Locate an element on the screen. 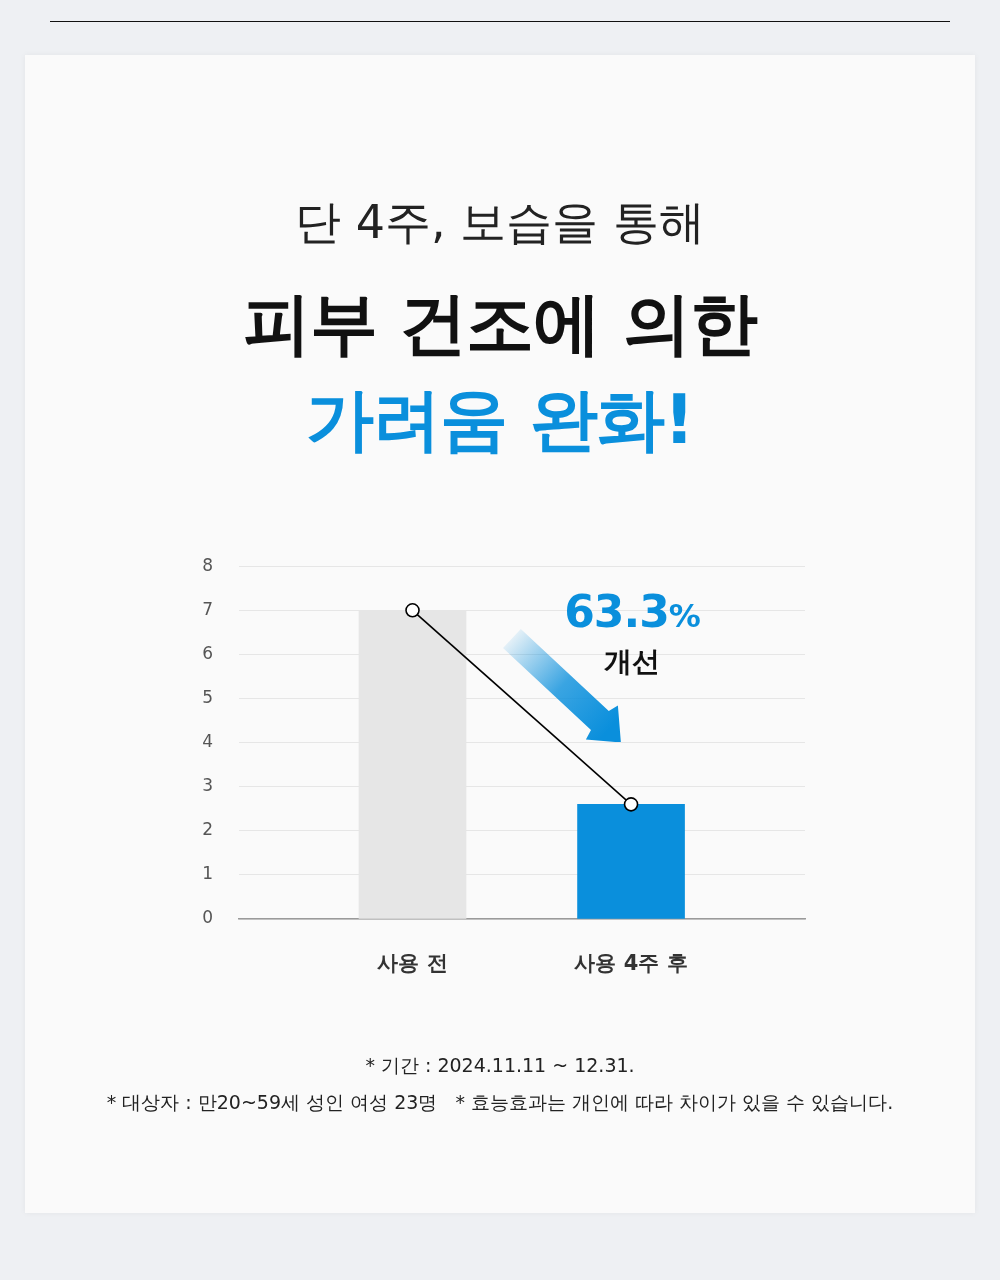 This screenshot has height=1280, width=1000. y-tick-label: 1 is located at coordinates (207, 873).